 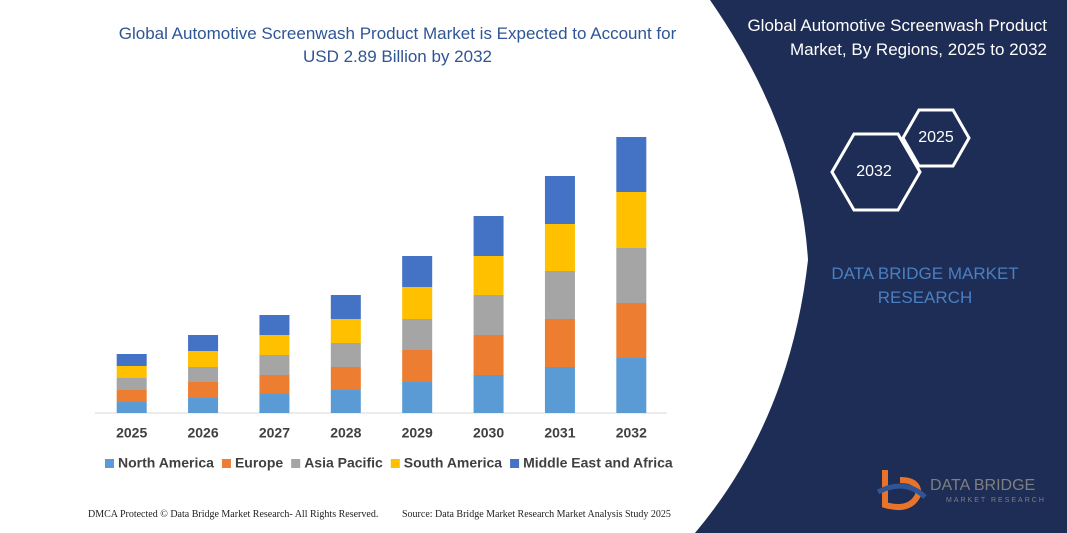 What do you see at coordinates (631, 433) in the screenshot?
I see `x-tick-label: 2032` at bounding box center [631, 433].